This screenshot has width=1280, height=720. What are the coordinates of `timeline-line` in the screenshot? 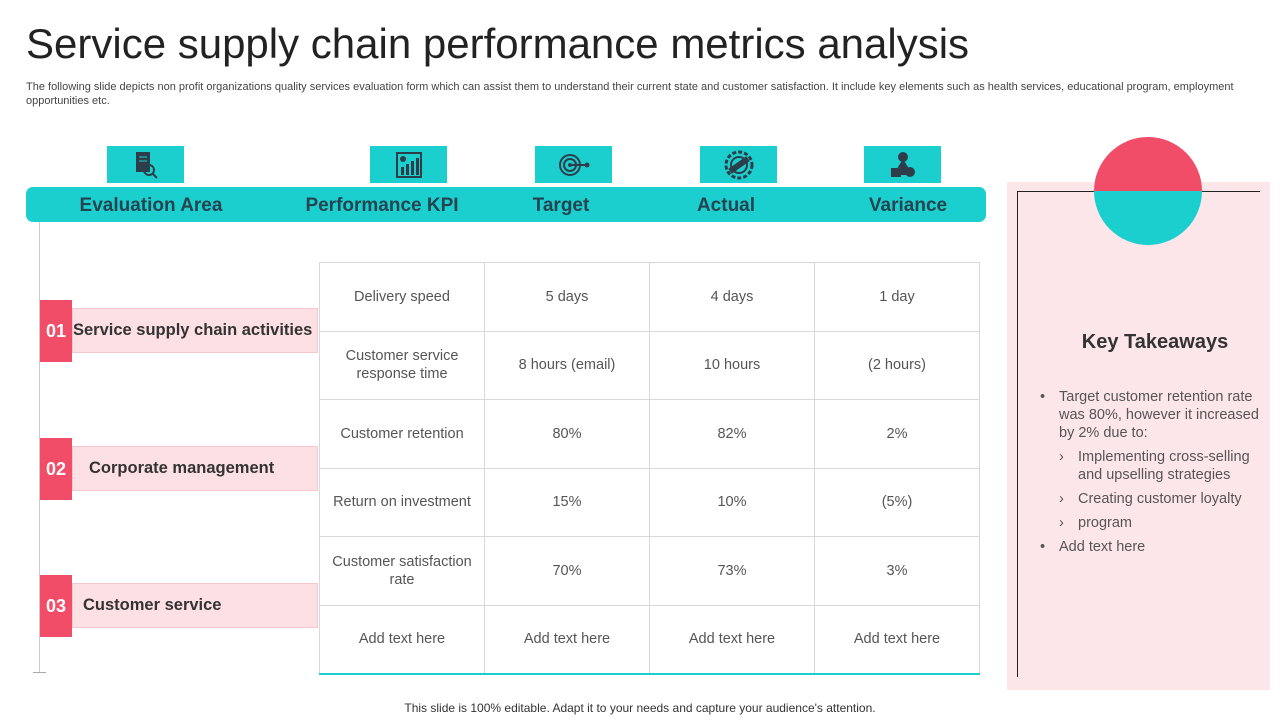 It's located at (39, 447).